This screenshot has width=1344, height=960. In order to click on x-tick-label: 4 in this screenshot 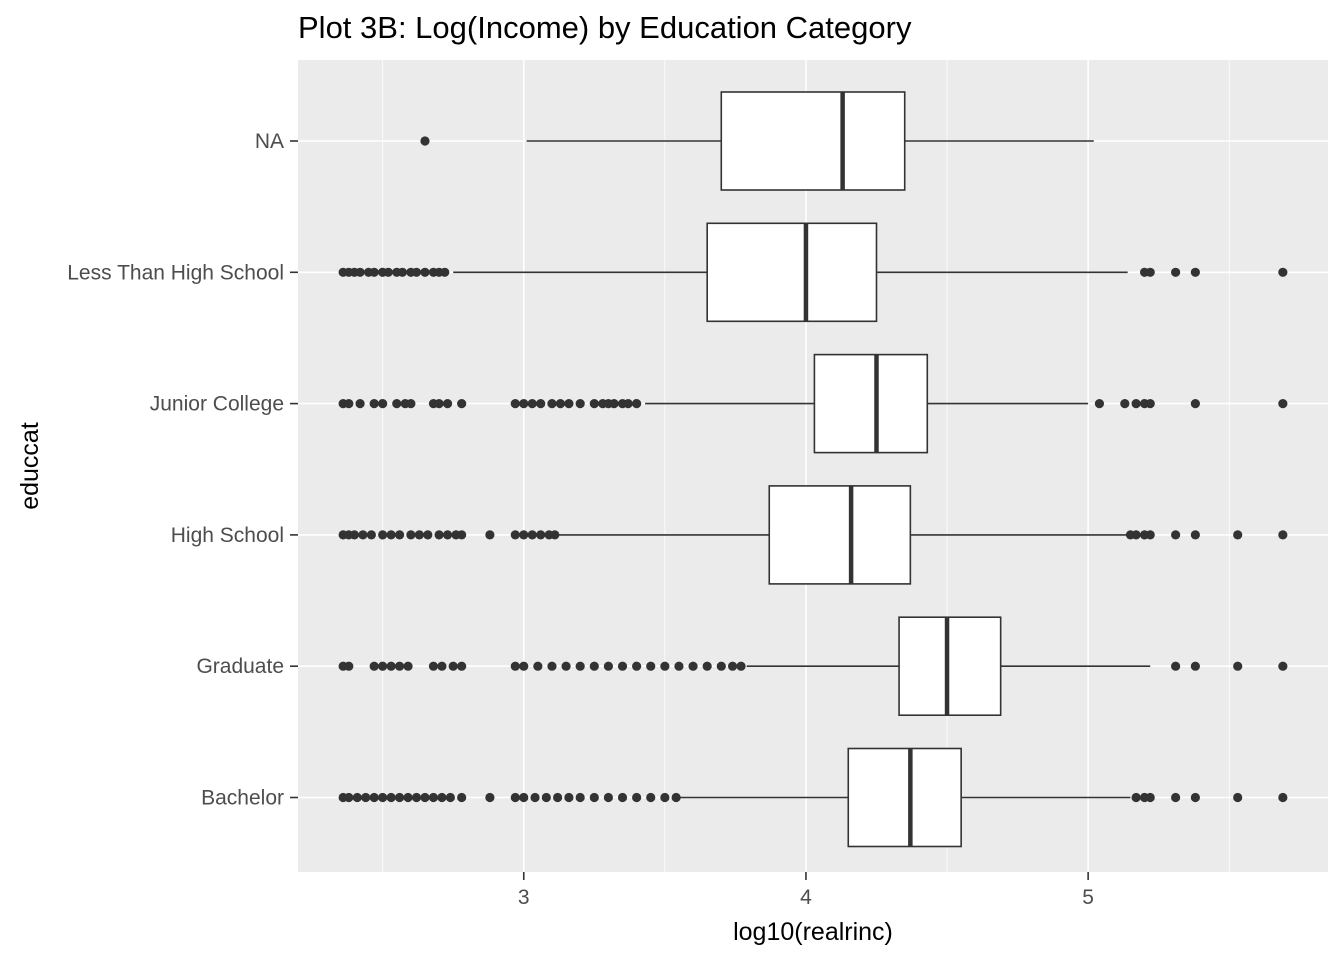, I will do `click(806, 897)`.